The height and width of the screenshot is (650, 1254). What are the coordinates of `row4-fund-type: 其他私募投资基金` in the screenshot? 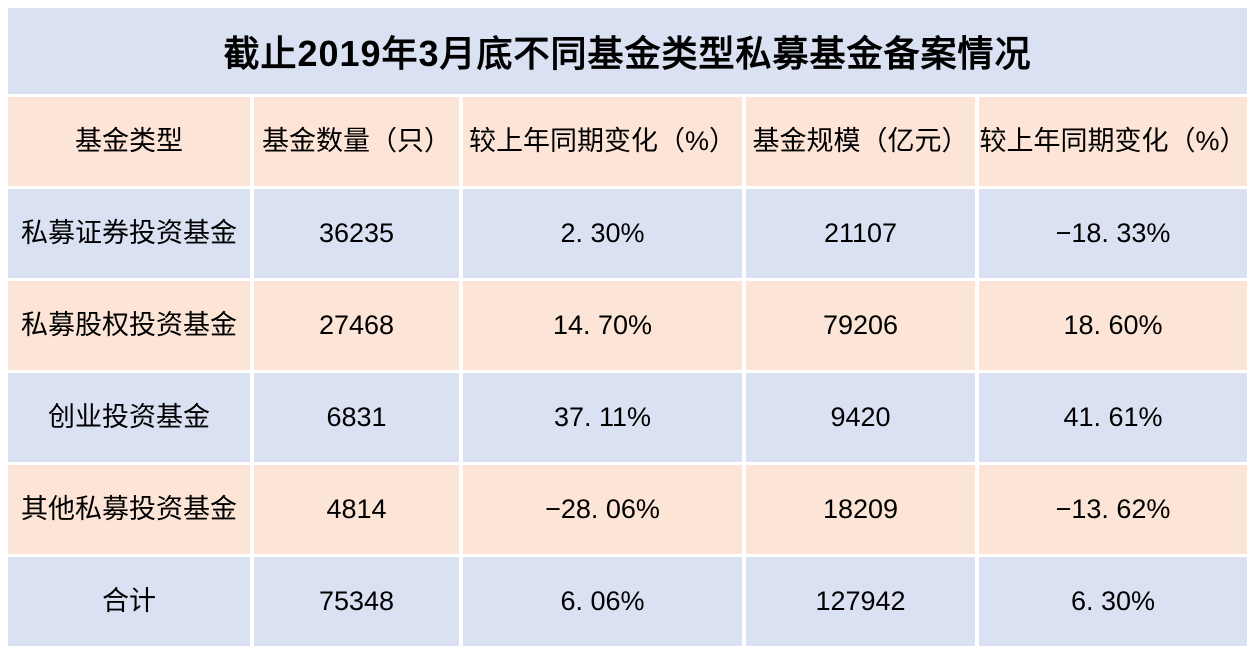 It's located at (129, 509).